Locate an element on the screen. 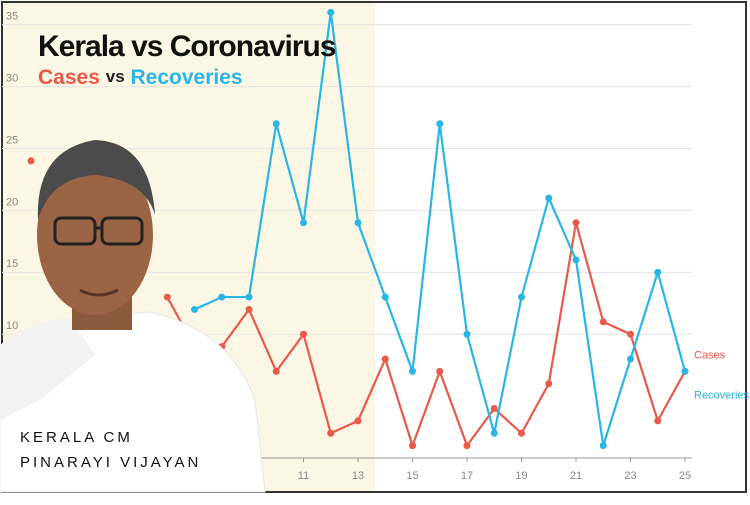 This screenshot has width=750, height=505. subtitle-middle: vs is located at coordinates (115, 76).